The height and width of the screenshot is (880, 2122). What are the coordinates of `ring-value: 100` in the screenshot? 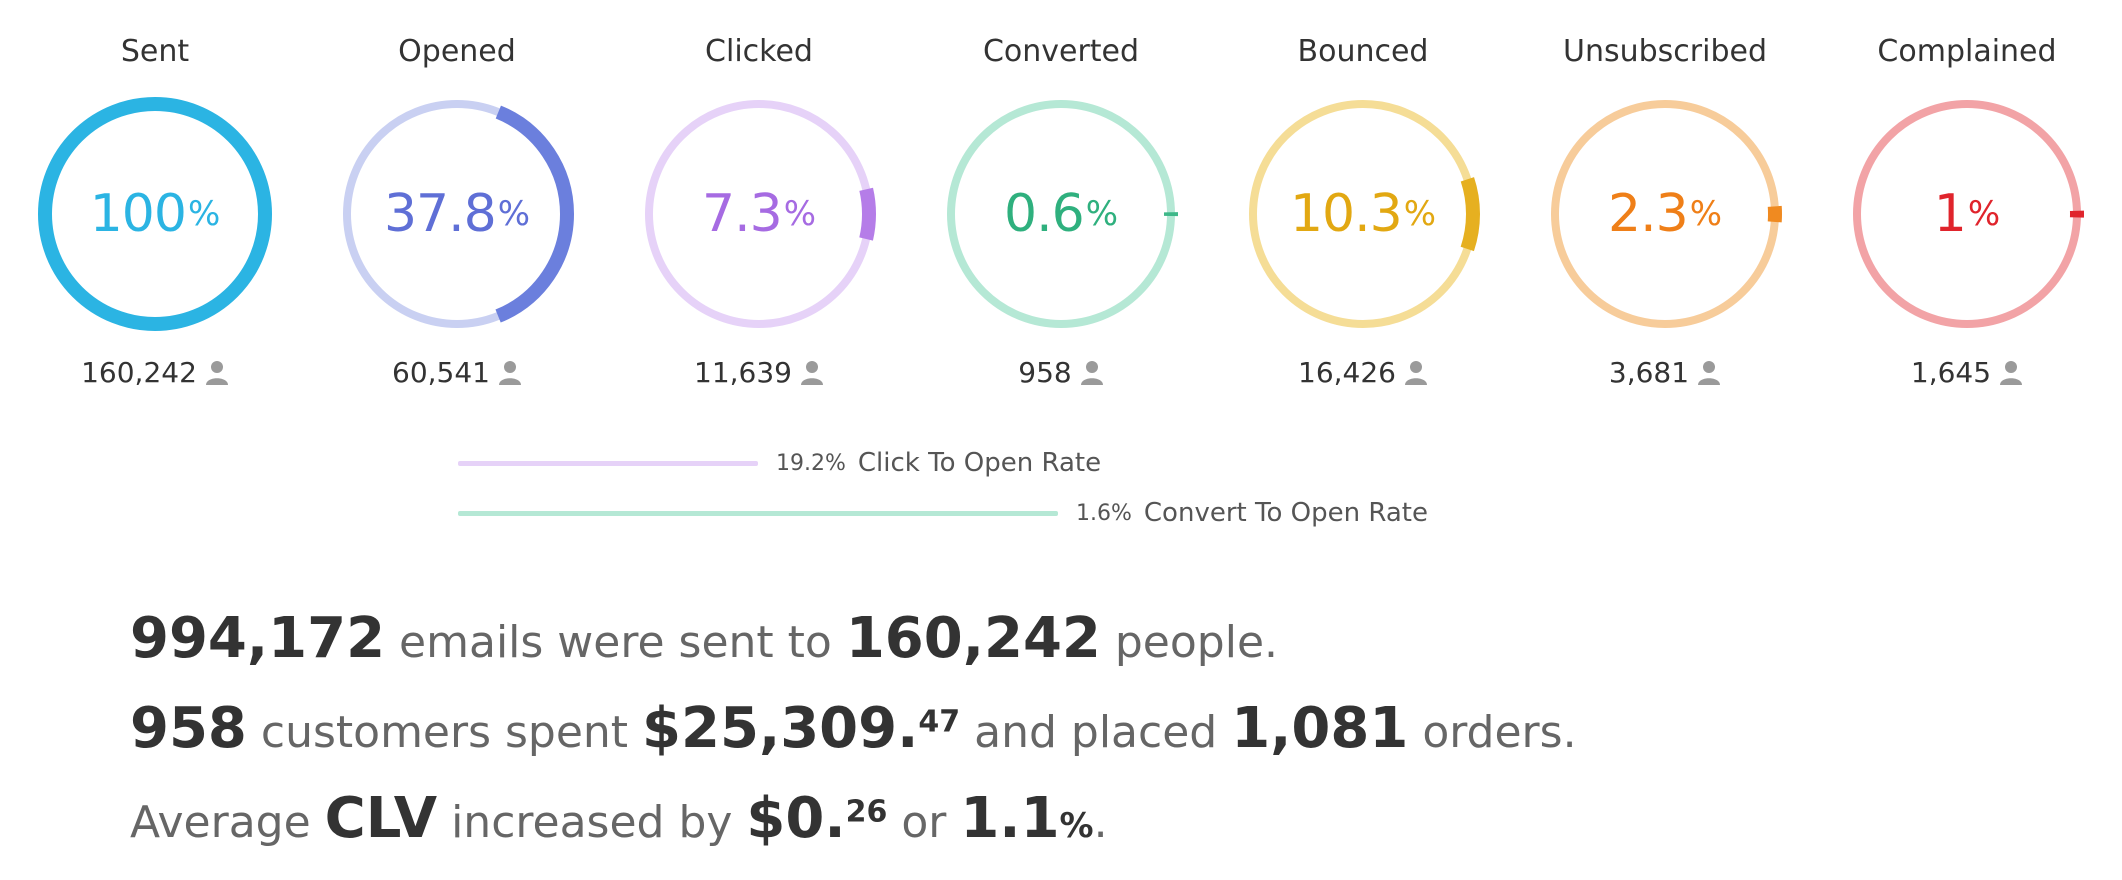 It's located at (138, 214).